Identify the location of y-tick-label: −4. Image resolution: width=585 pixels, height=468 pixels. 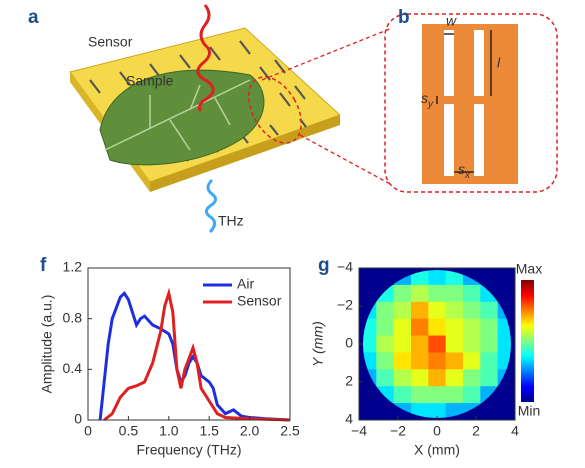
(345, 267).